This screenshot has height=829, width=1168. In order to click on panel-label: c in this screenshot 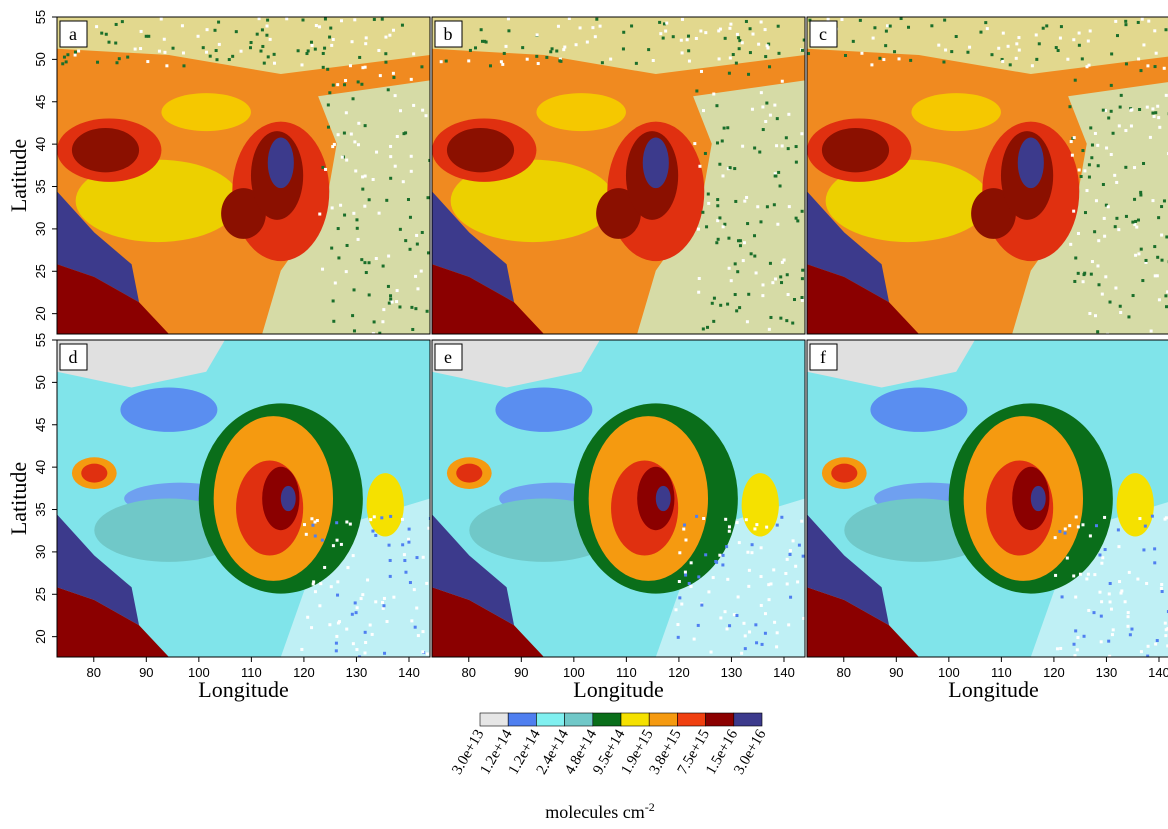, I will do `click(823, 34)`.